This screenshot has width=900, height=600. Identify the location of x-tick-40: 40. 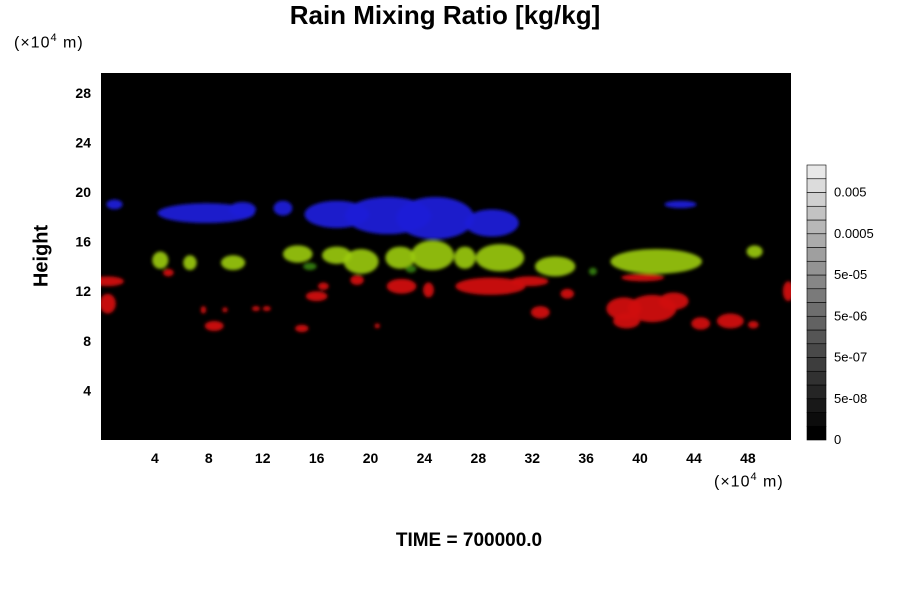
(640, 458).